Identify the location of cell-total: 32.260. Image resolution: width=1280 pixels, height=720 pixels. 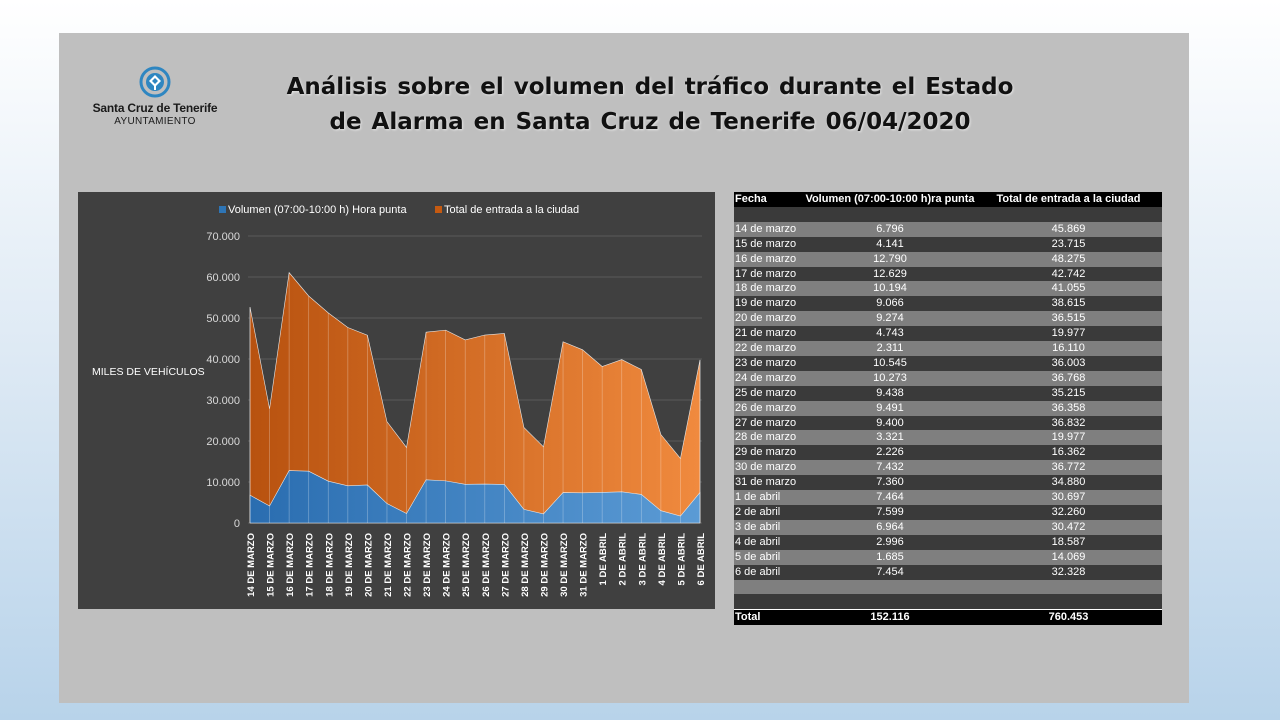
(1068, 512).